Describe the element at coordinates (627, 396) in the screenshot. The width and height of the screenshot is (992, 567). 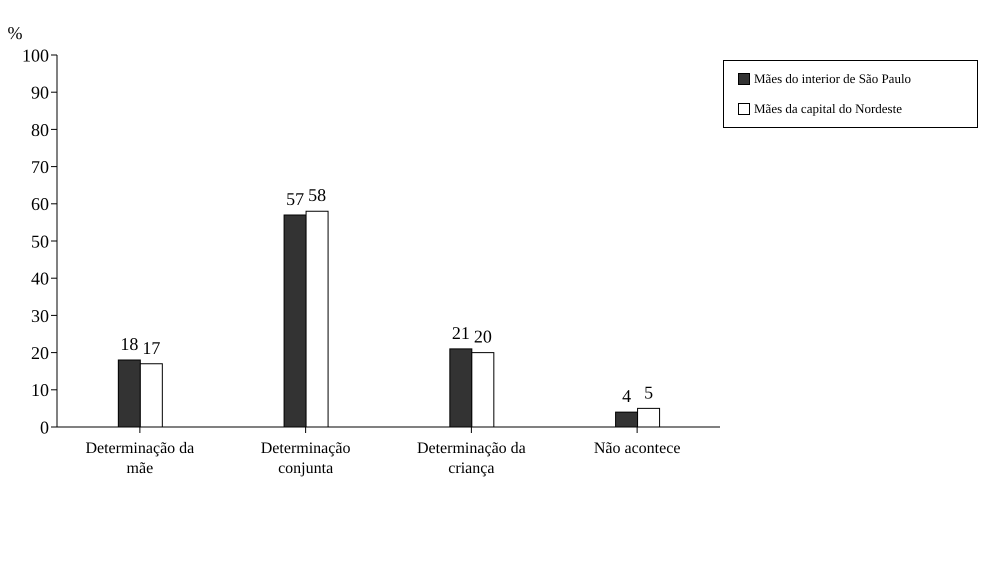
I see `data-label: 4` at that location.